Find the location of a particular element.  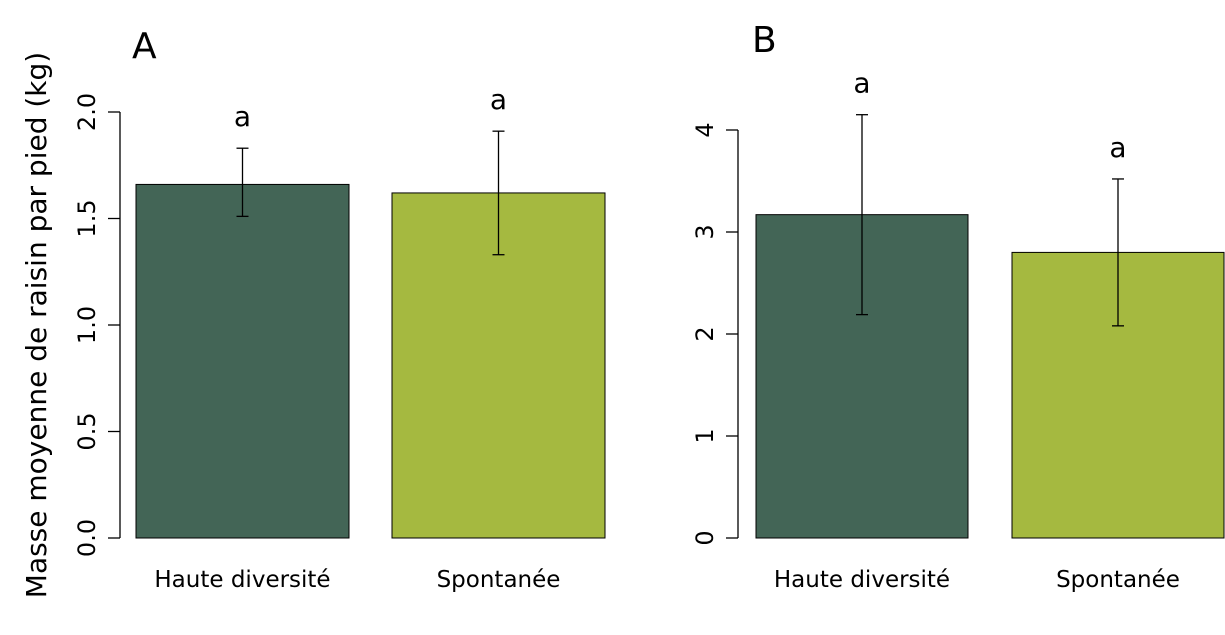

y-axis-label: Masse moyenne de raisin par pied (kg) is located at coordinates (36, 325).